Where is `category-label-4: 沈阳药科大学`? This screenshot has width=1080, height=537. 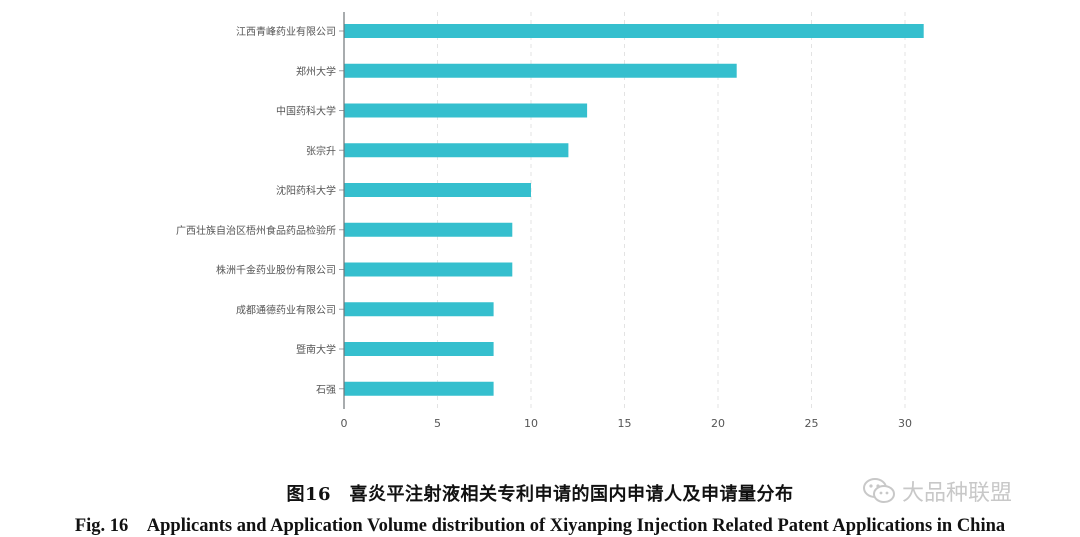 category-label-4: 沈阳药科大学 is located at coordinates (306, 190).